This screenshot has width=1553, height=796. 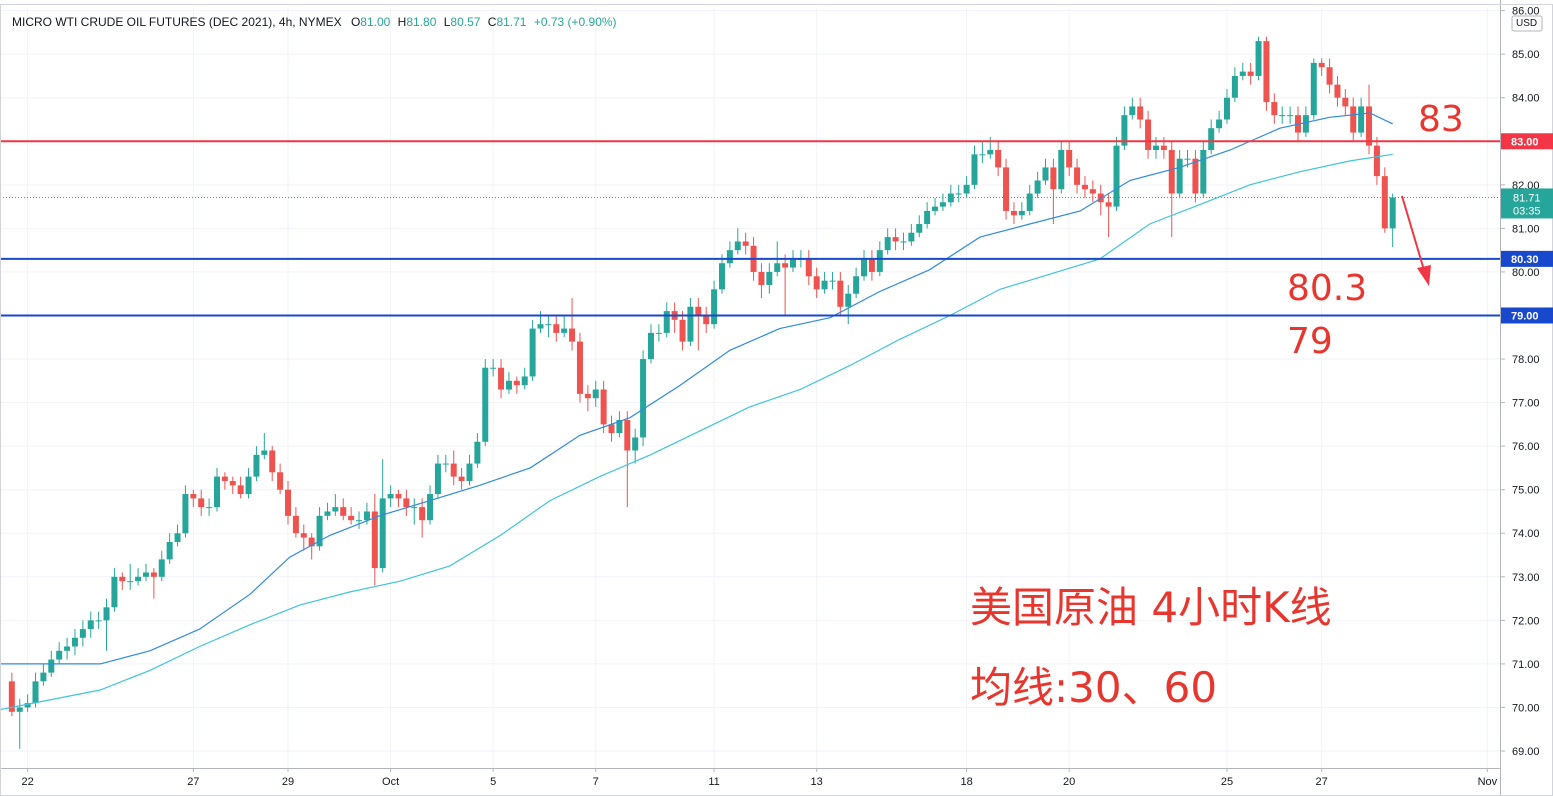 I want to click on ohlc-label: C, so click(x=492, y=22).